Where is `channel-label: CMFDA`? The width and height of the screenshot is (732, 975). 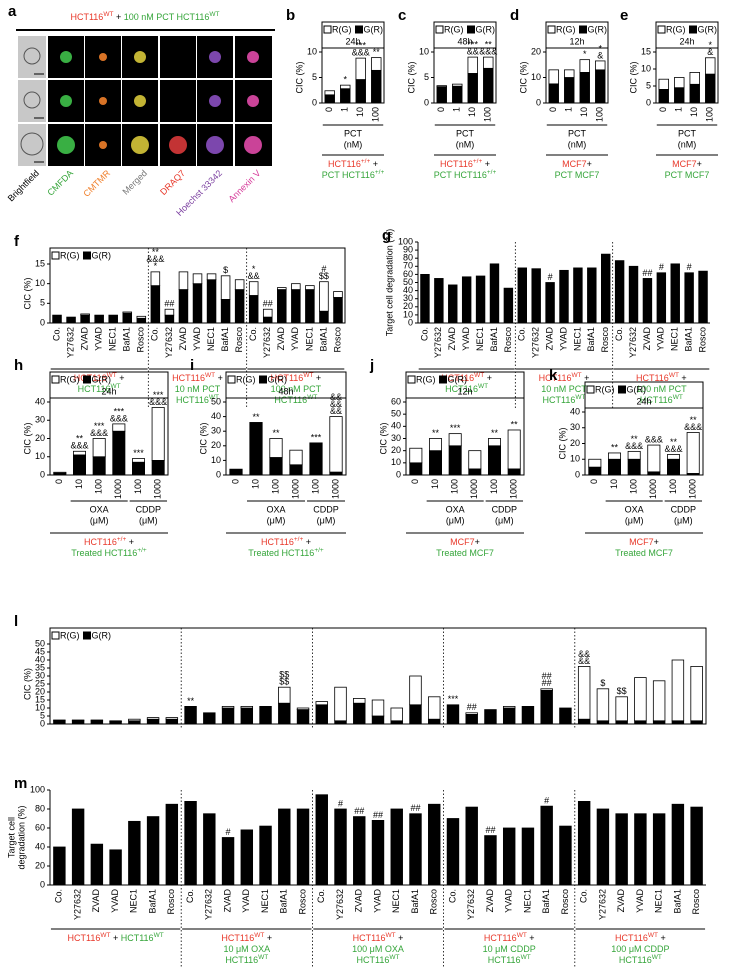 channel-label: CMFDA is located at coordinates (60, 183).